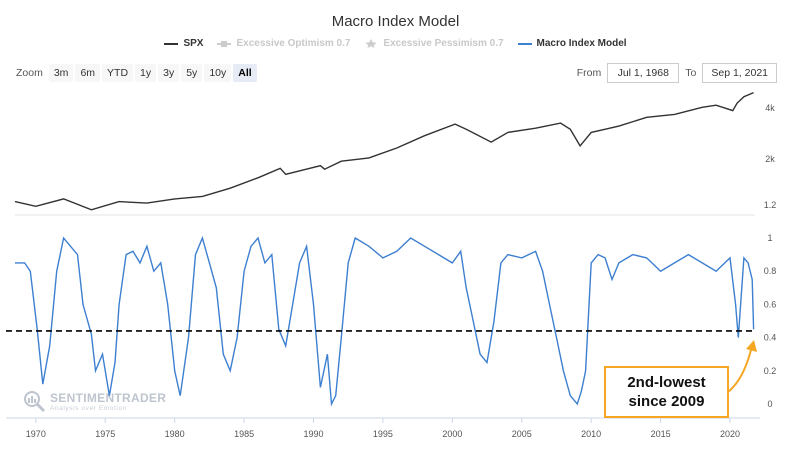  Describe the element at coordinates (175, 434) in the screenshot. I see `x-tick-label: 1980` at that location.